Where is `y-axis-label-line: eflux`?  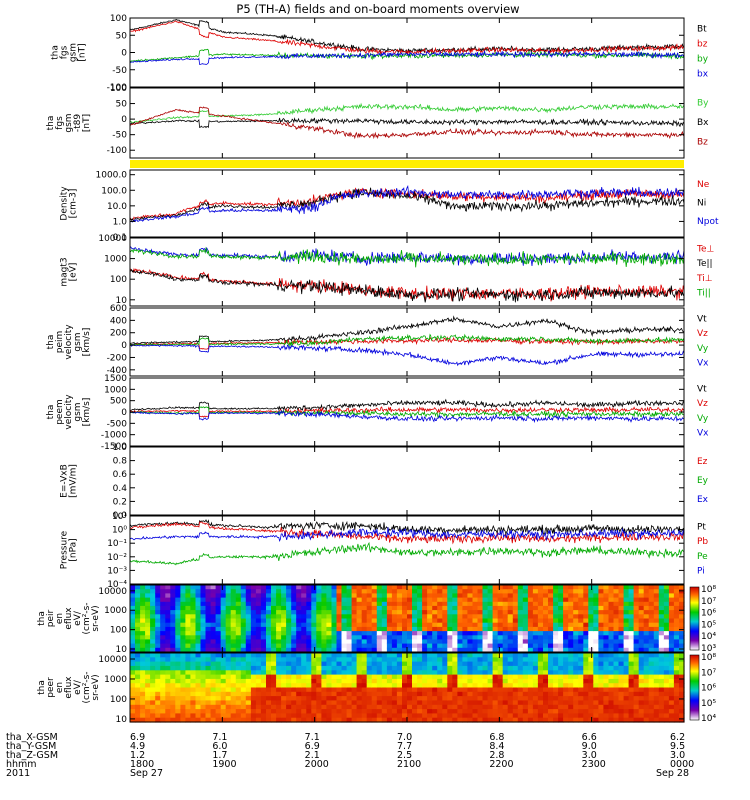 y-axis-label-line: eflux is located at coordinates (69, 687).